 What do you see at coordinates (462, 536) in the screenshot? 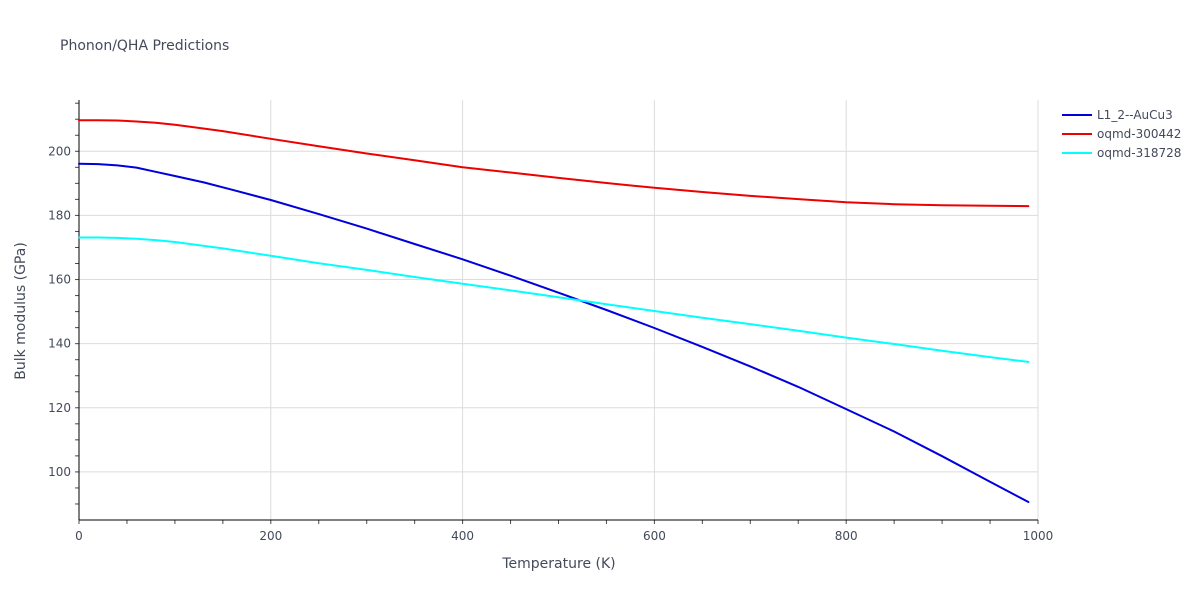
I see `x-tick-label: 400` at bounding box center [462, 536].